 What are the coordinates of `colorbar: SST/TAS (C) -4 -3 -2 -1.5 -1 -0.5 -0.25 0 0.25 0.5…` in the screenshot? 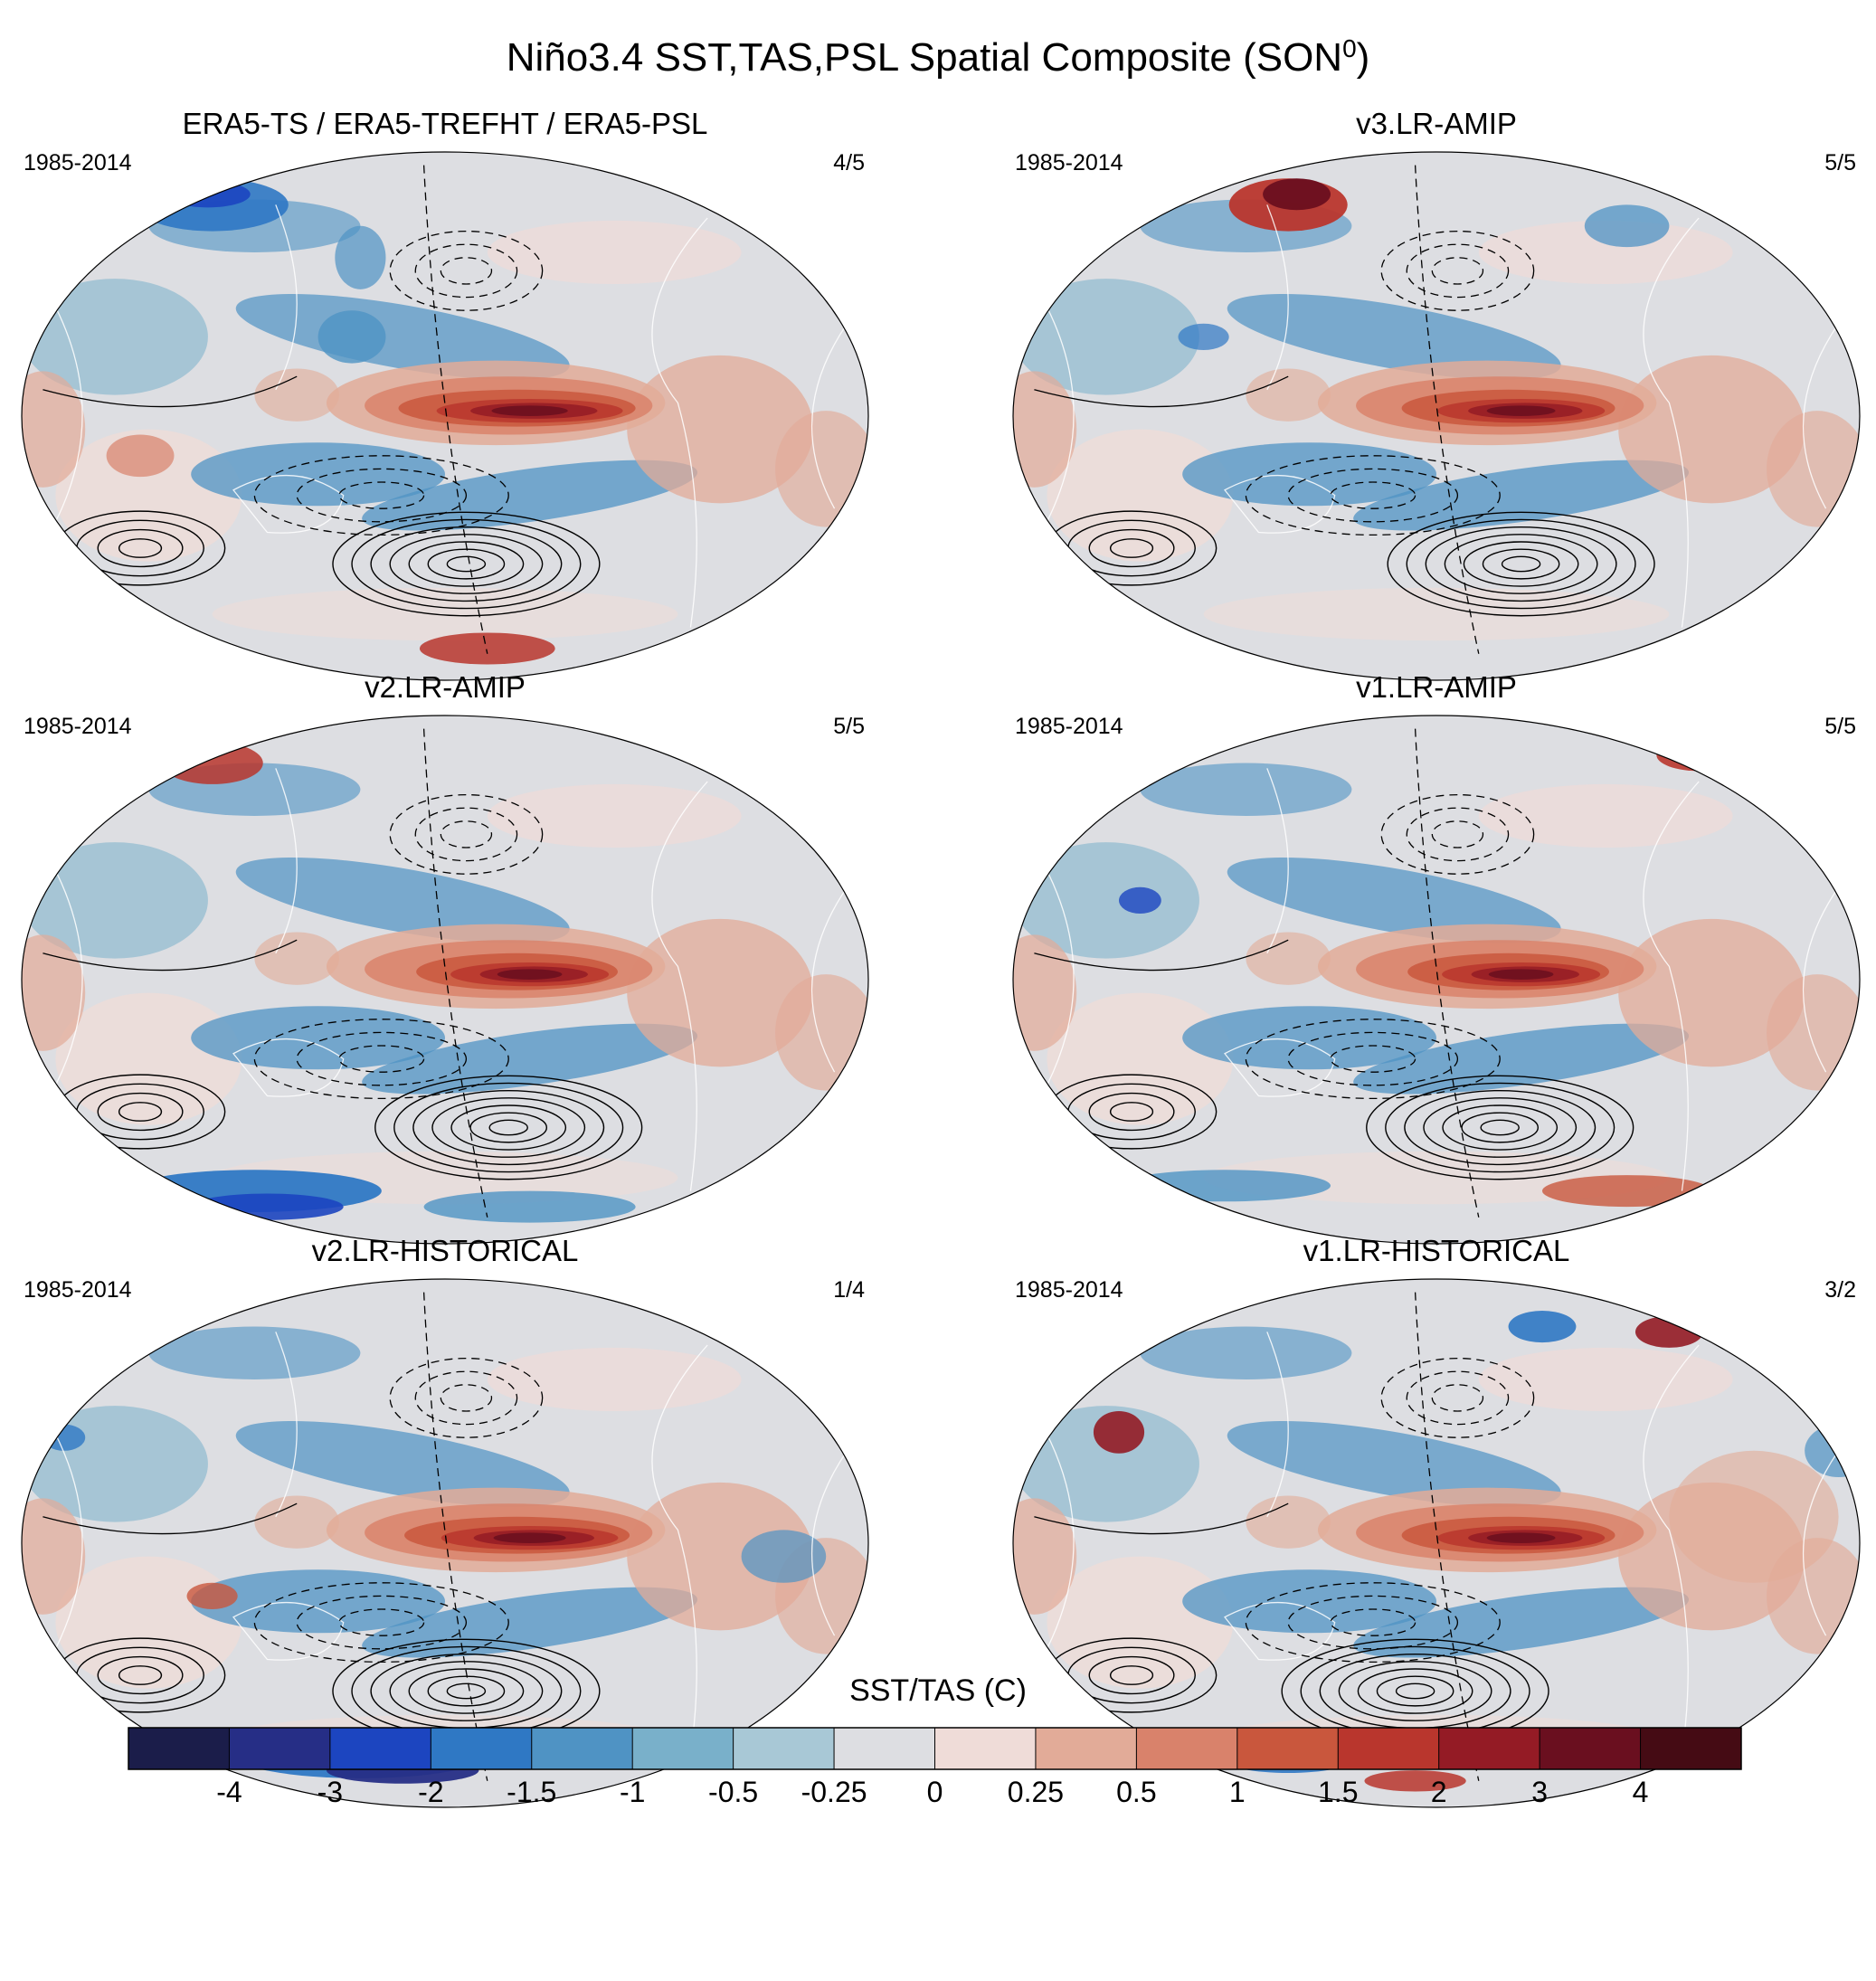 It's located at (935, 1740).